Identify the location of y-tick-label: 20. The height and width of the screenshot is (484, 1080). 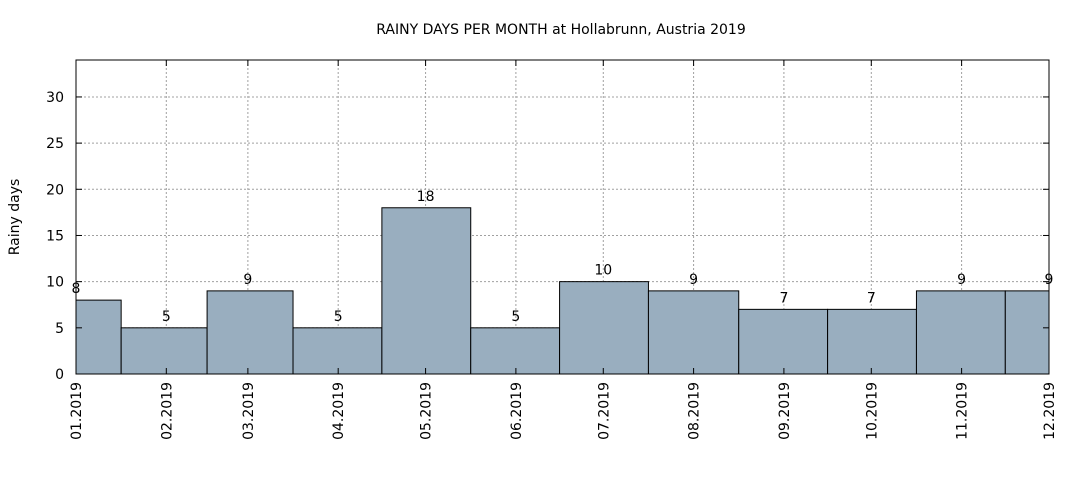
(55, 190).